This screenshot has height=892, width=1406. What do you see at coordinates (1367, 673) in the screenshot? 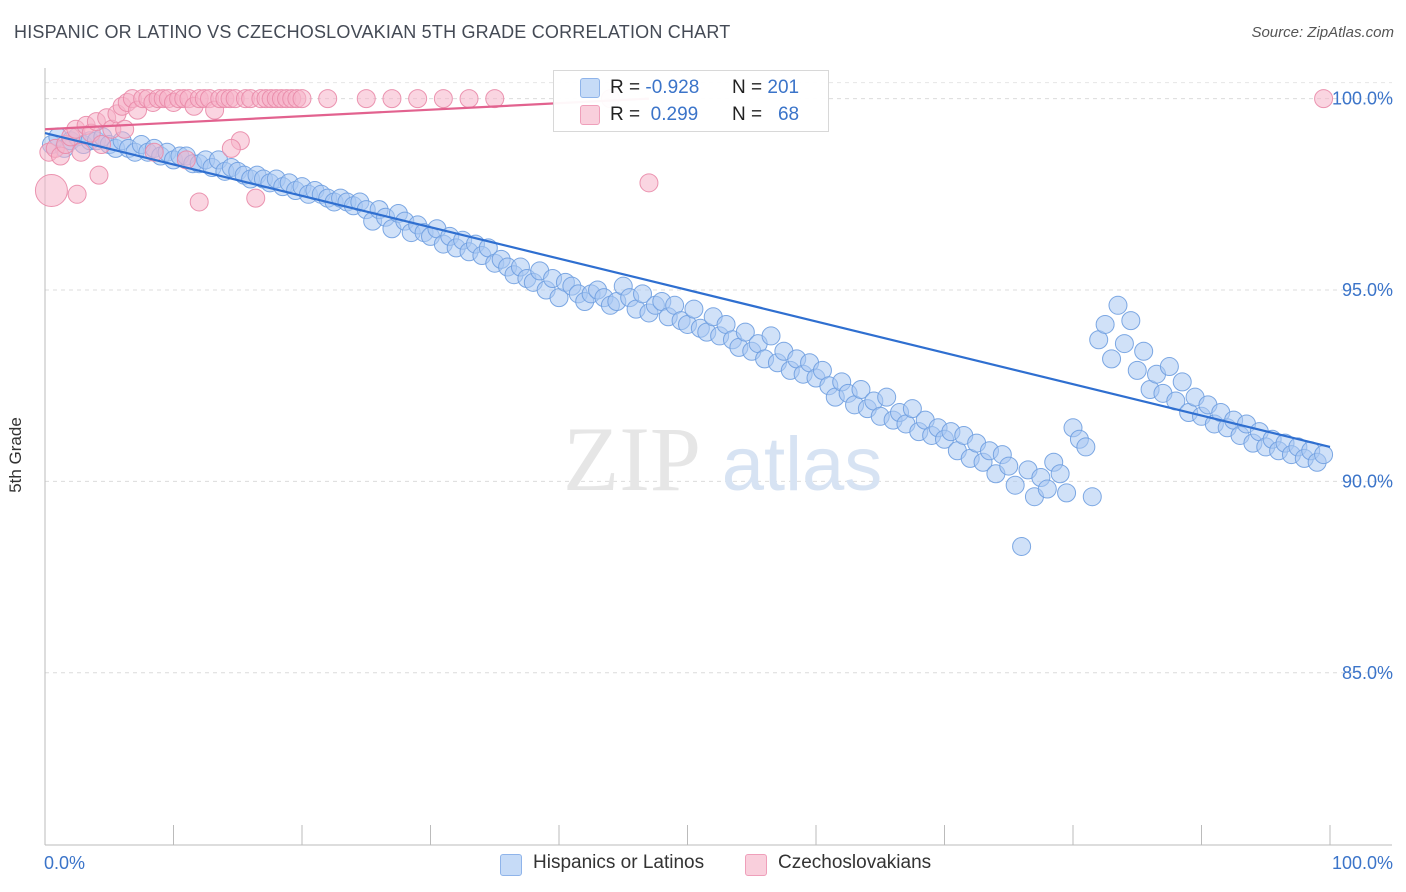
I see `y-tick-label-0: 85.0%` at bounding box center [1367, 673].